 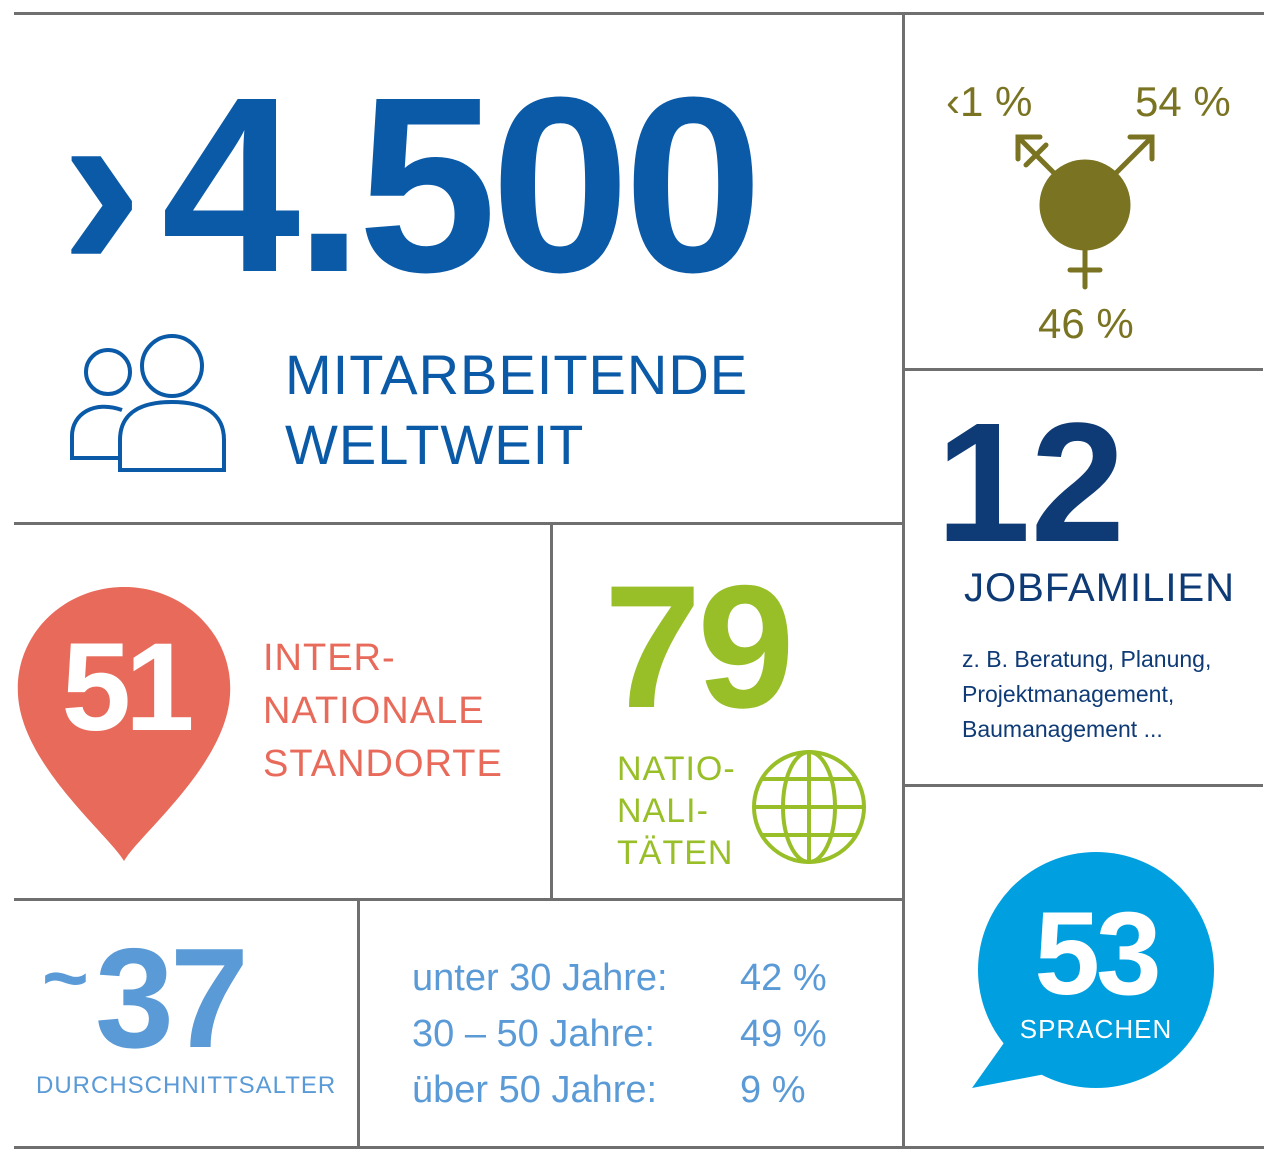 I want to click on average-age-label: DURCHSCHNITTSALTER, so click(x=186, y=1085).